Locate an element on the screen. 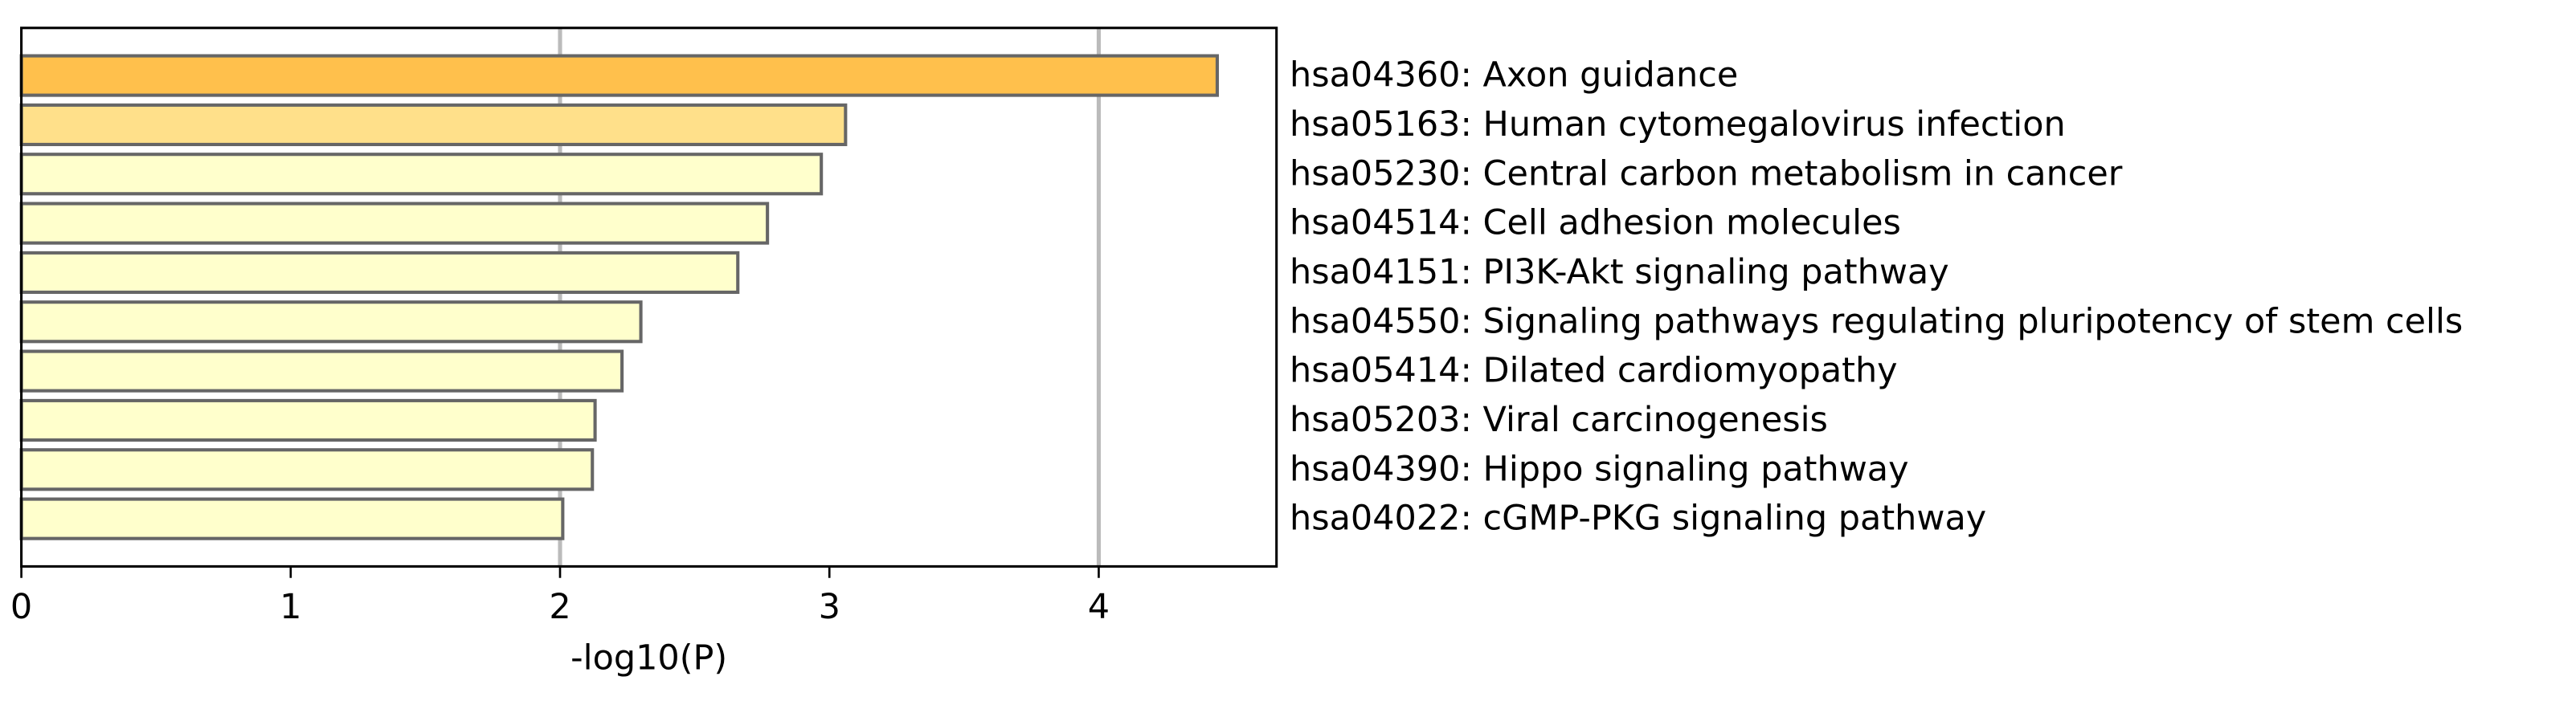 The image size is (2576, 705). category-label: hsa05414: Dilated cardiomyopathy is located at coordinates (1594, 371).